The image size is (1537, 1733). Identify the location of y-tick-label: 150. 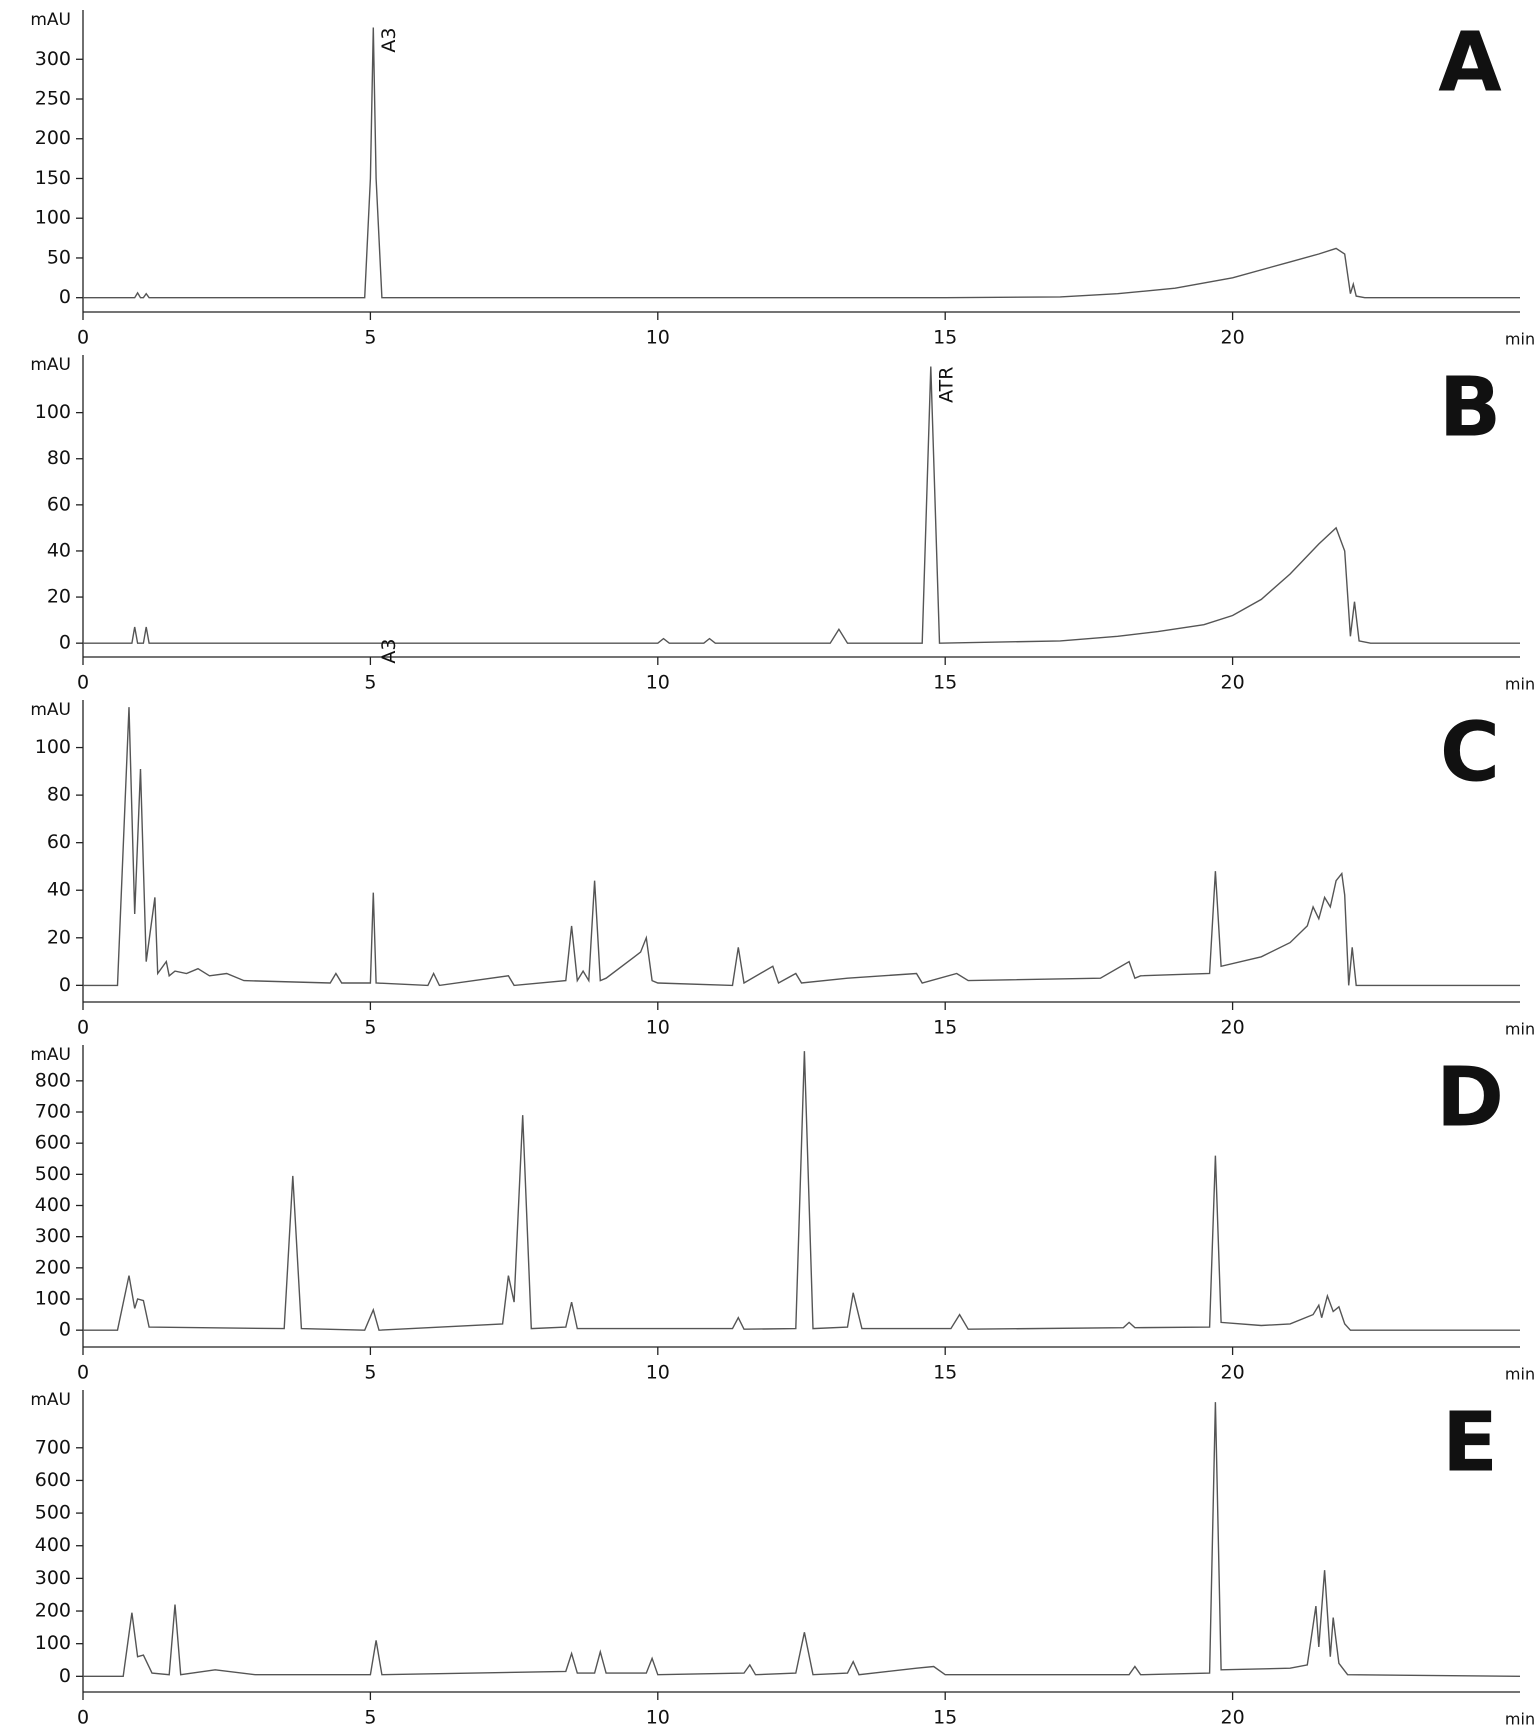
(53, 178).